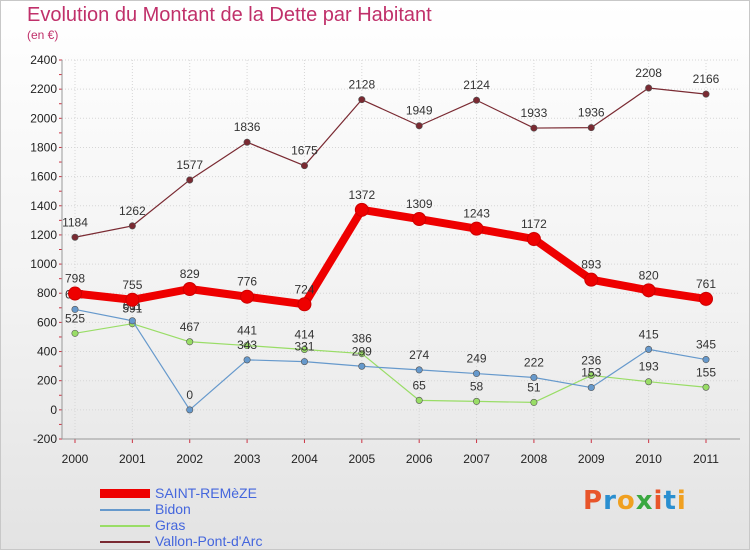  Describe the element at coordinates (304, 289) in the screenshot. I see `data-label: 724` at that location.